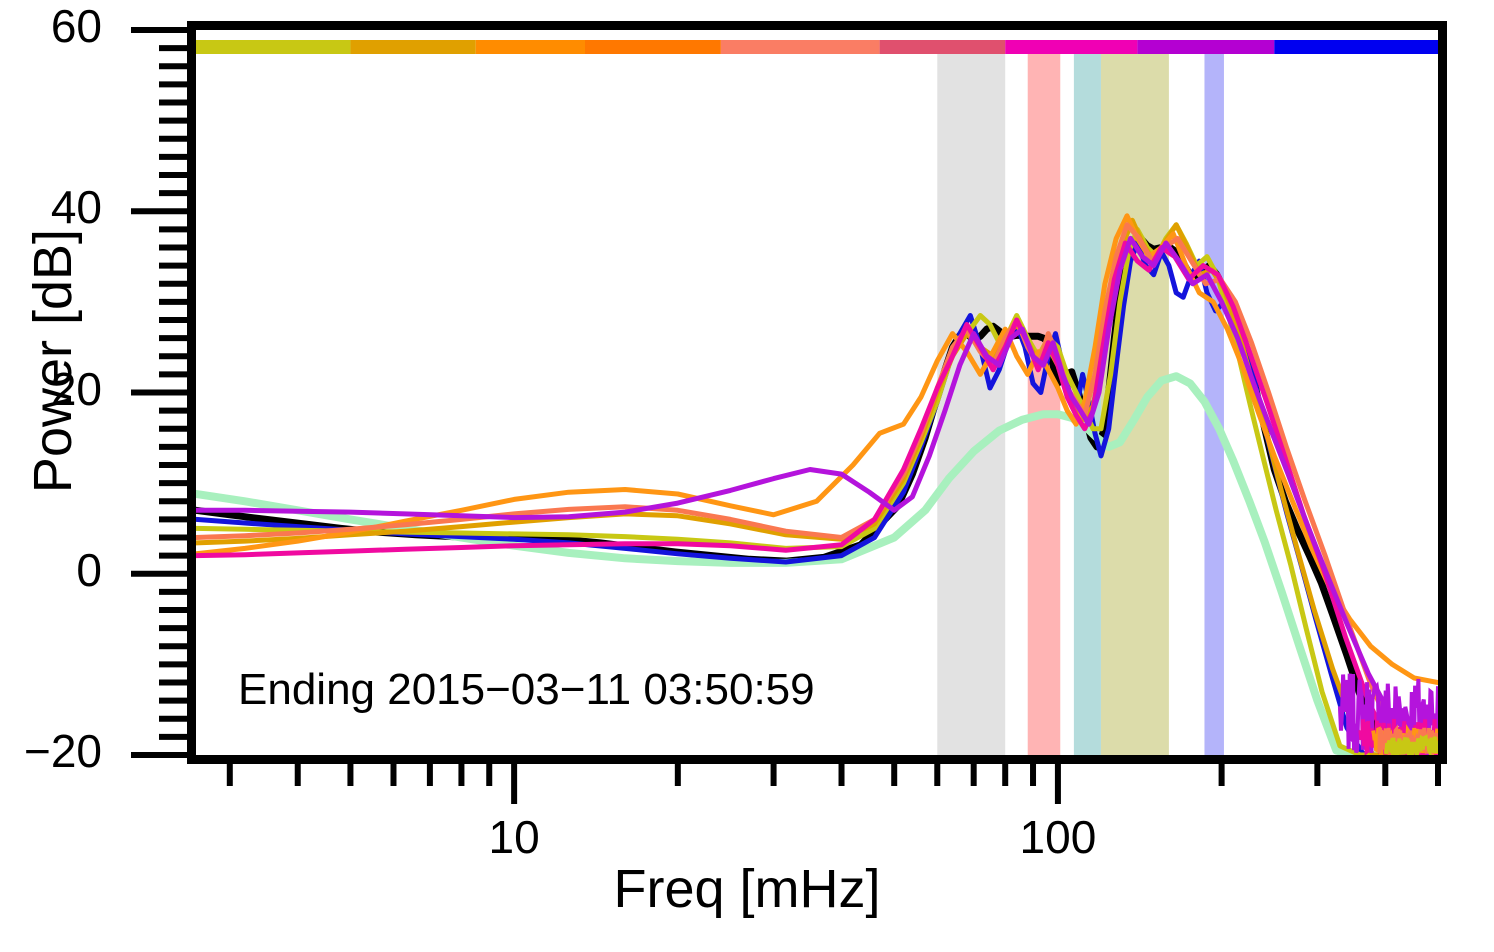  I want to click on axis-frame-right, so click(1442, 392).